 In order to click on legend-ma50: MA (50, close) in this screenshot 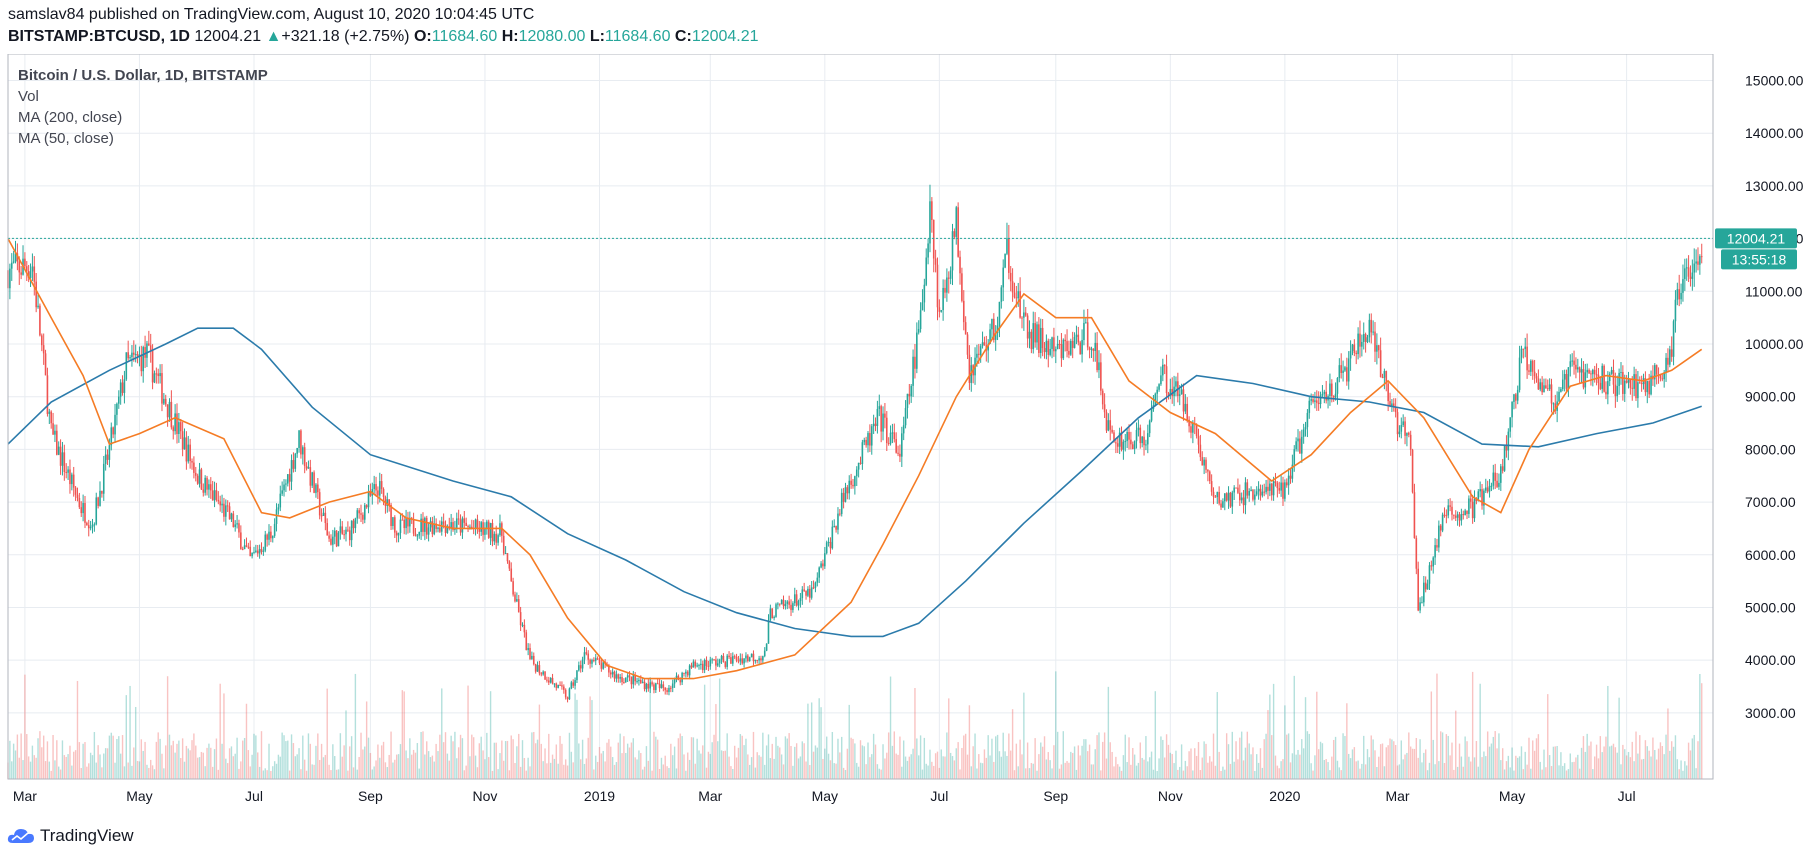, I will do `click(66, 138)`.